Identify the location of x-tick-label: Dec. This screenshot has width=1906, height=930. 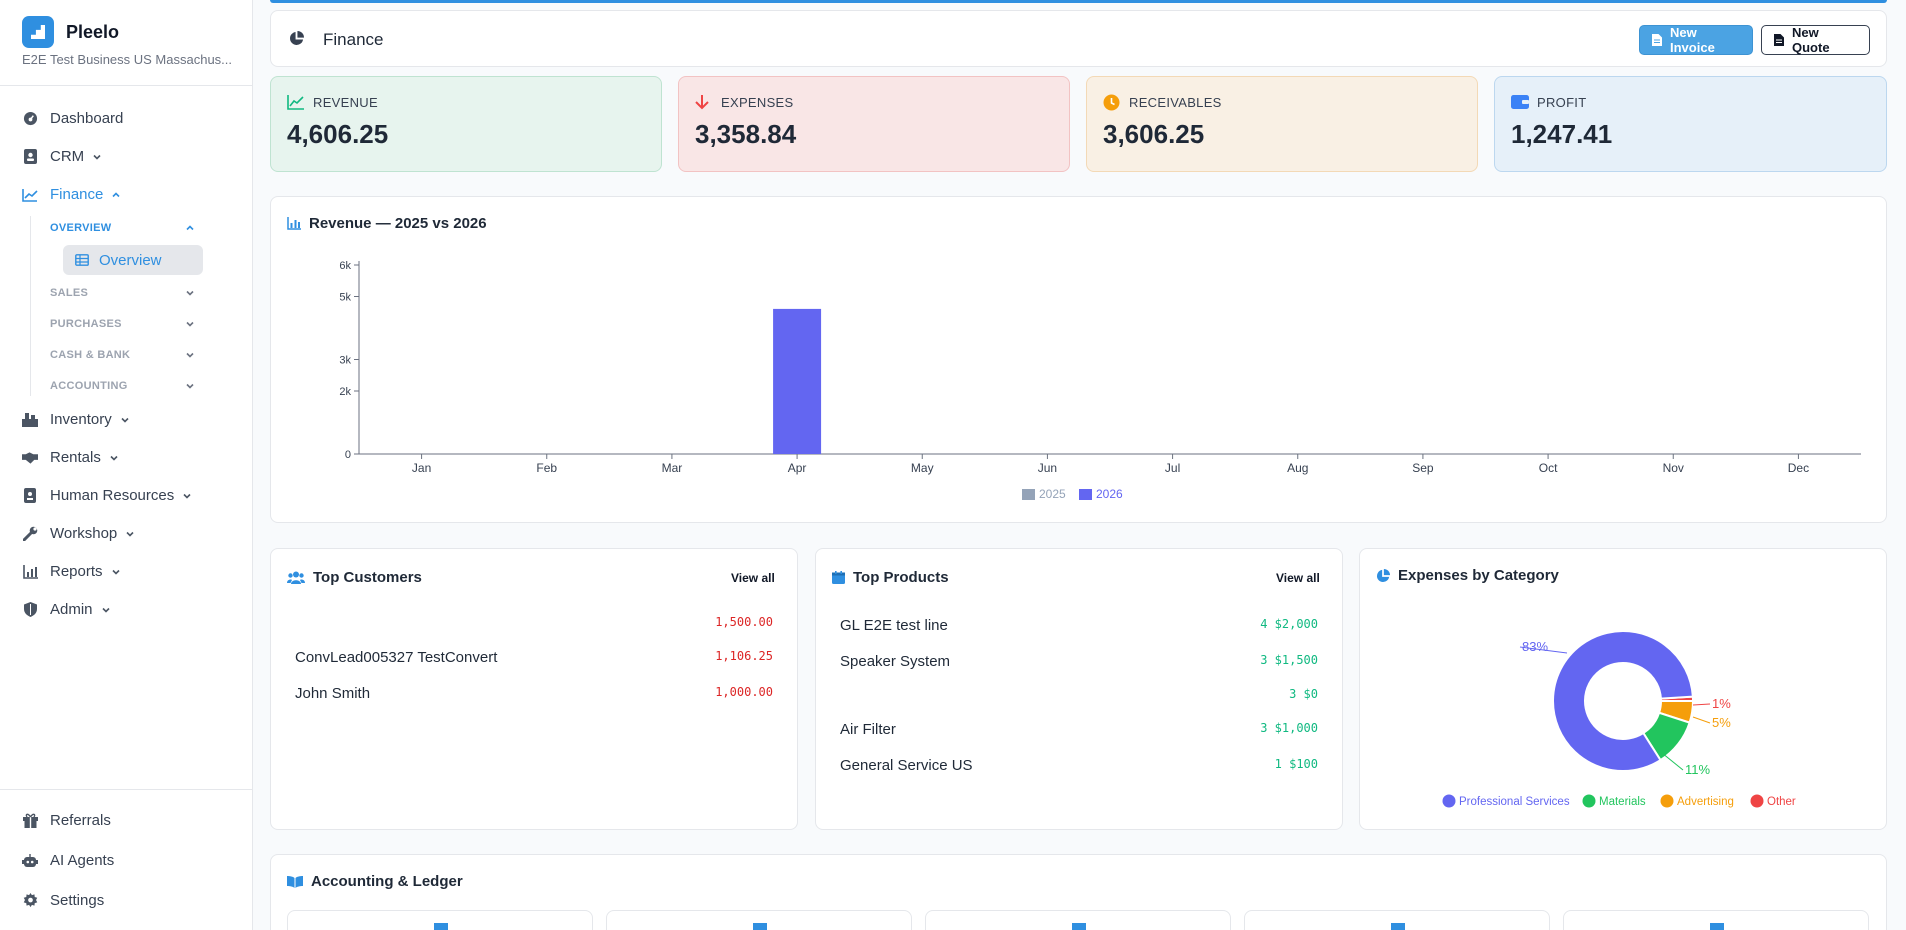
(1798, 468).